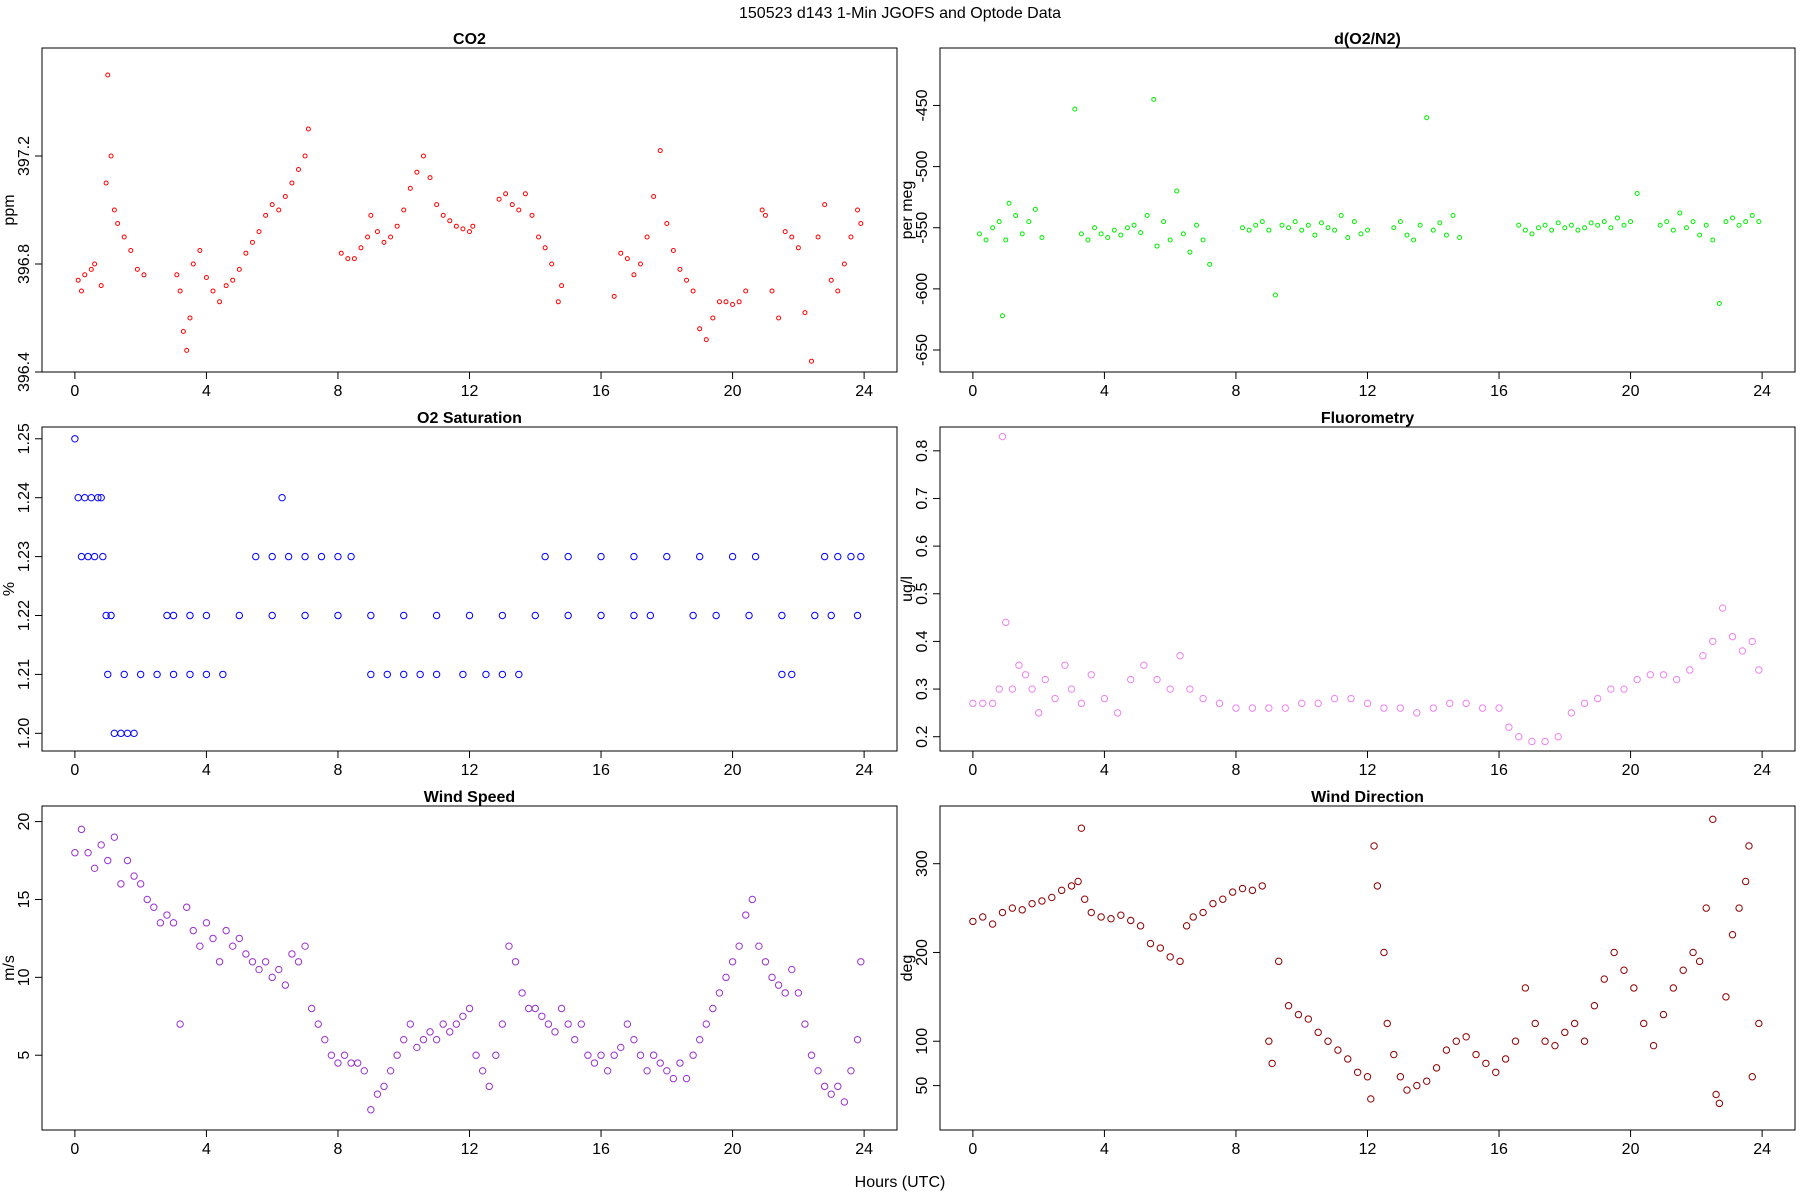  Describe the element at coordinates (24, 1055) in the screenshot. I see `wspd-y-tick-label: 5` at that location.